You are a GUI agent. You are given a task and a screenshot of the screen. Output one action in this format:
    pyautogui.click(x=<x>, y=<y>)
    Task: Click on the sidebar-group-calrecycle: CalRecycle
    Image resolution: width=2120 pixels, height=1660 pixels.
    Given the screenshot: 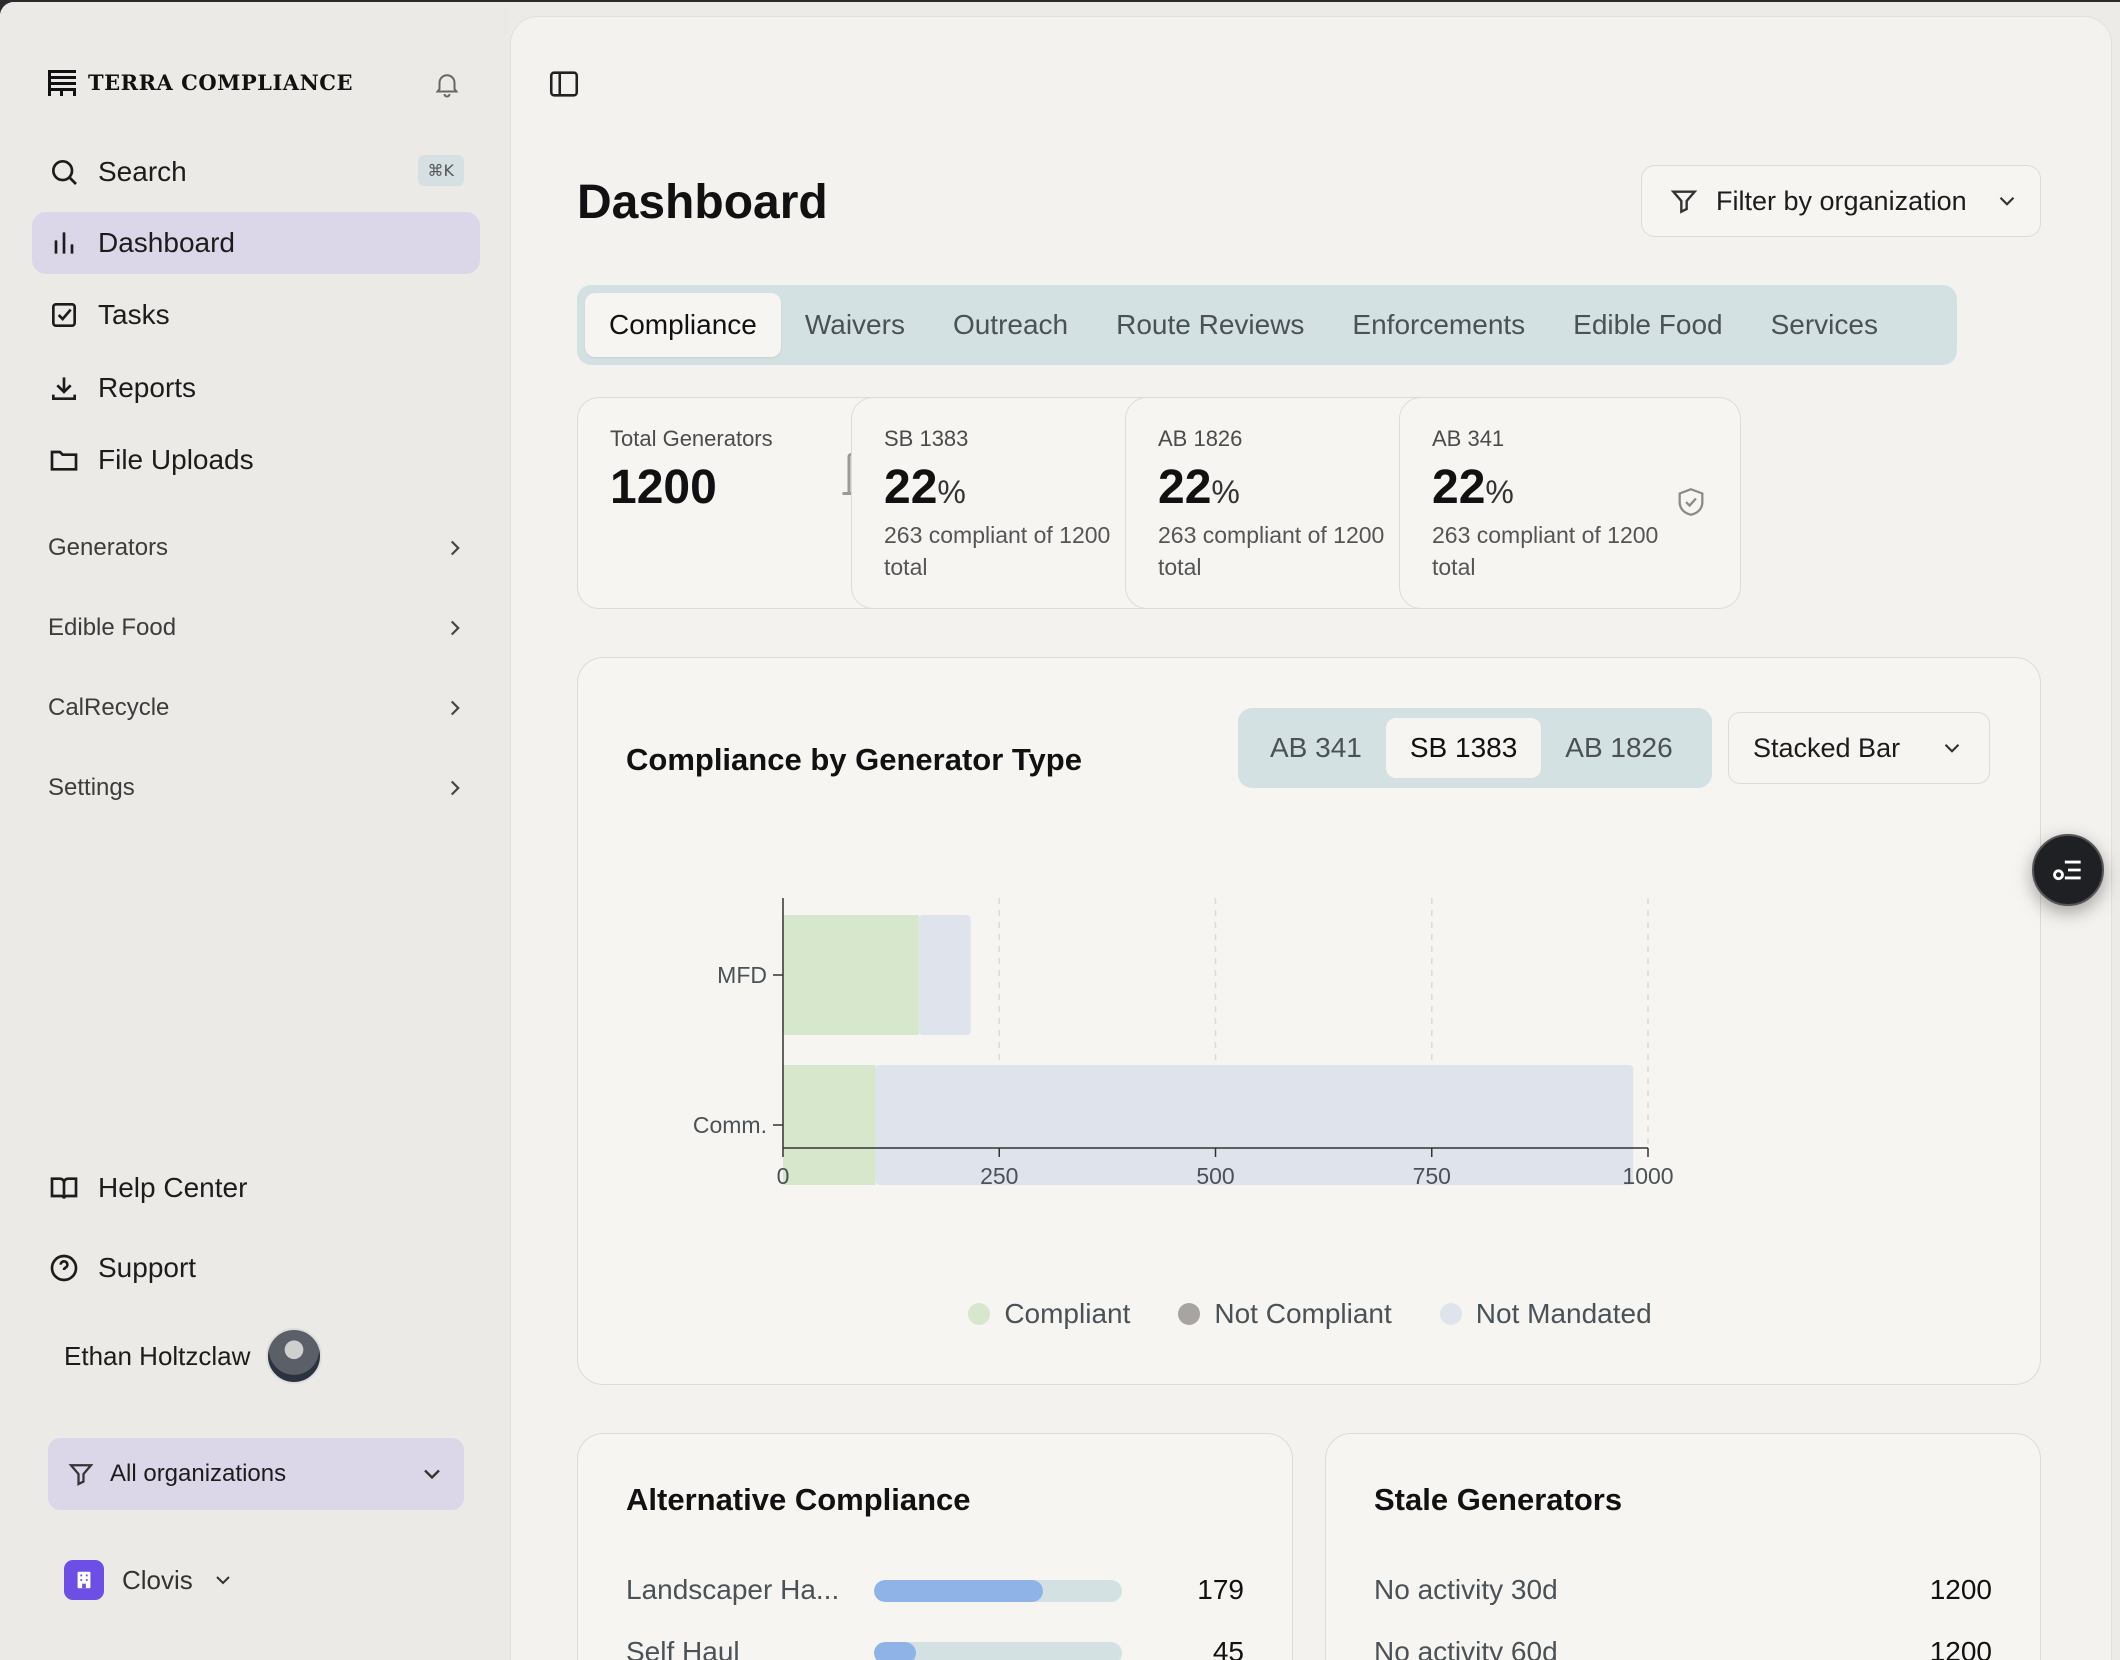 What is the action you would take?
    pyautogui.click(x=258, y=708)
    